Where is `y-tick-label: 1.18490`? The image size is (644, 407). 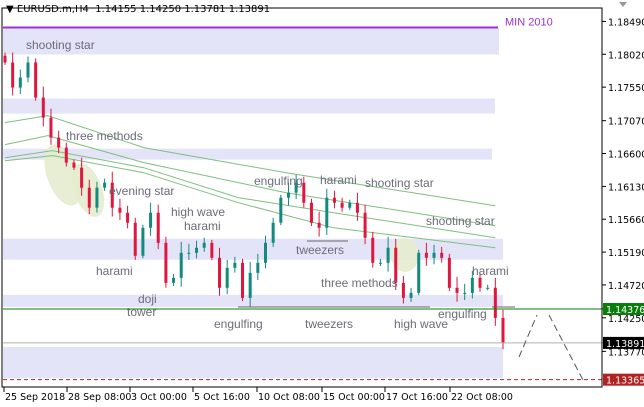
y-tick-label: 1.18490 is located at coordinates (626, 22).